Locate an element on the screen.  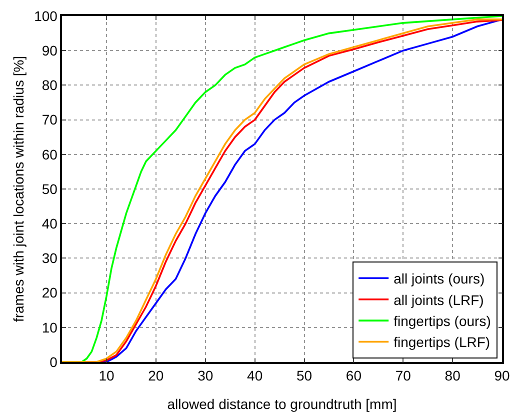
x-tick-label: 30 is located at coordinates (206, 376).